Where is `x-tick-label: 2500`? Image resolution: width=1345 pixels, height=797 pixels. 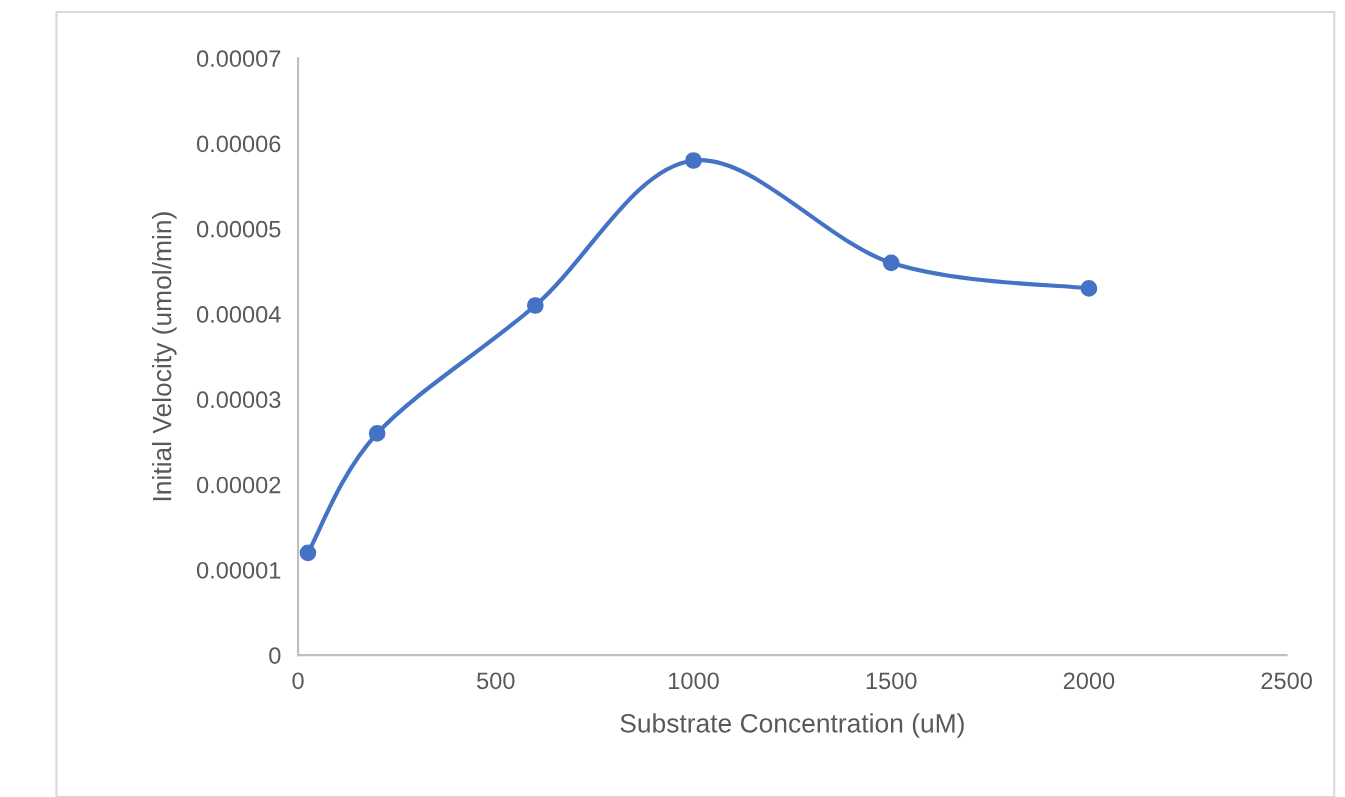 x-tick-label: 2500 is located at coordinates (1286, 681).